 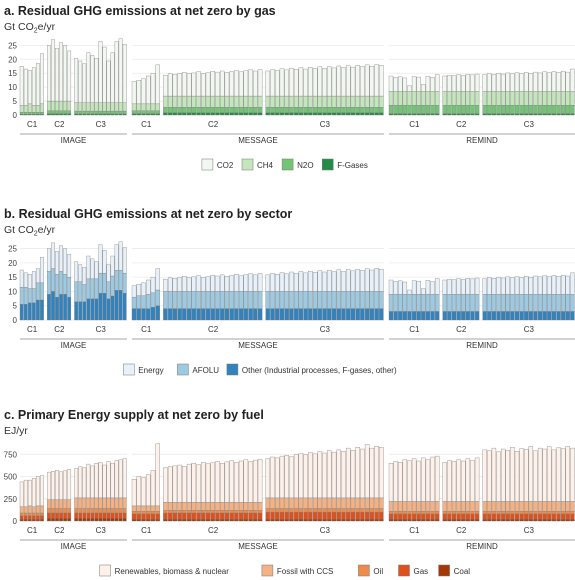 I want to click on y-tick-label: 25, so click(x=12, y=45).